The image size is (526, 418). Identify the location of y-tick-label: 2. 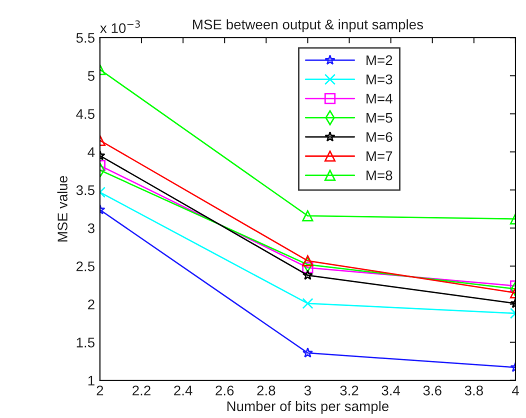
(91, 305).